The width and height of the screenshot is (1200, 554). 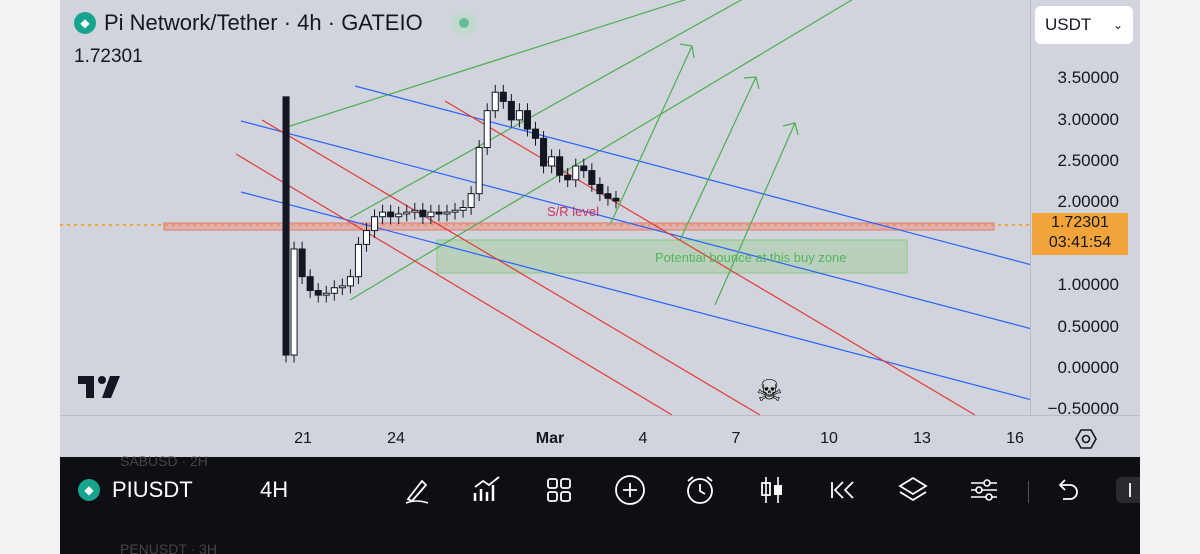 I want to click on add-icon, so click(x=630, y=490).